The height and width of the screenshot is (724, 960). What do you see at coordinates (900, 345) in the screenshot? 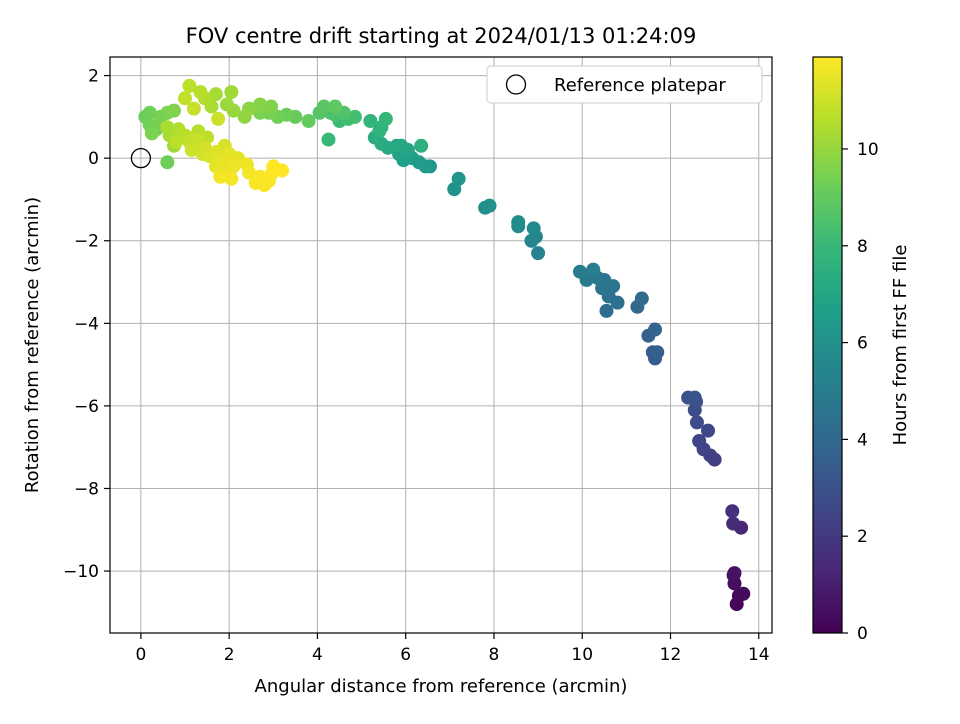
I see `colorbar-label: Hours from first FF file` at bounding box center [900, 345].